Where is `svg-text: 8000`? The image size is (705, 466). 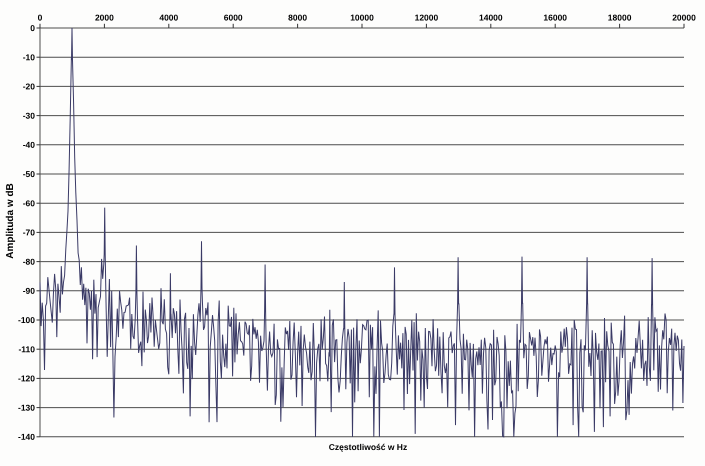
svg-text: 8000 is located at coordinates (297, 17).